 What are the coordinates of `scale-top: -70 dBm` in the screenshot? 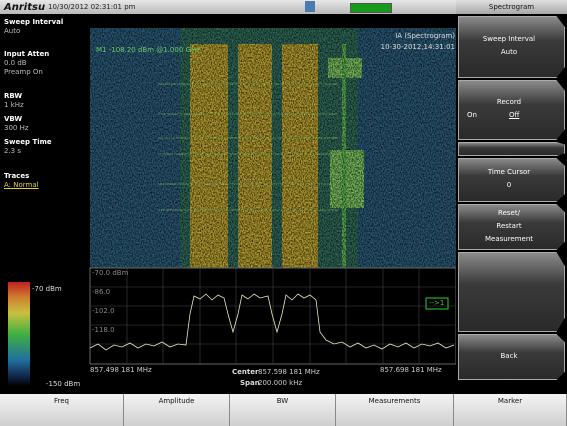 It's located at (47, 289).